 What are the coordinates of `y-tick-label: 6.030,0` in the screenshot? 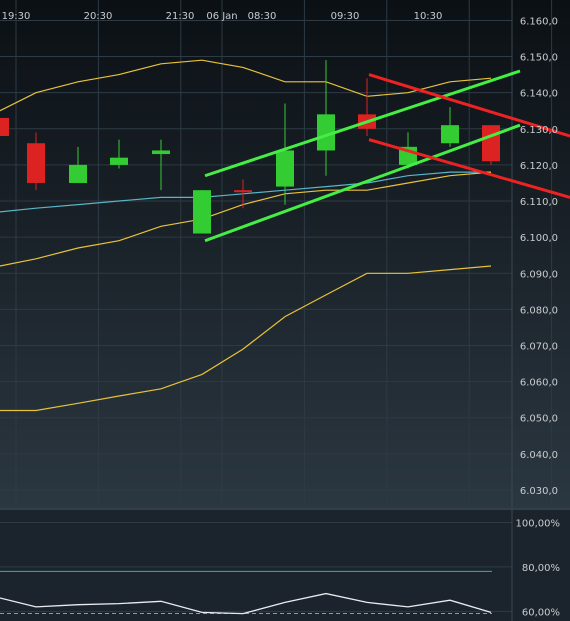 It's located at (539, 491).